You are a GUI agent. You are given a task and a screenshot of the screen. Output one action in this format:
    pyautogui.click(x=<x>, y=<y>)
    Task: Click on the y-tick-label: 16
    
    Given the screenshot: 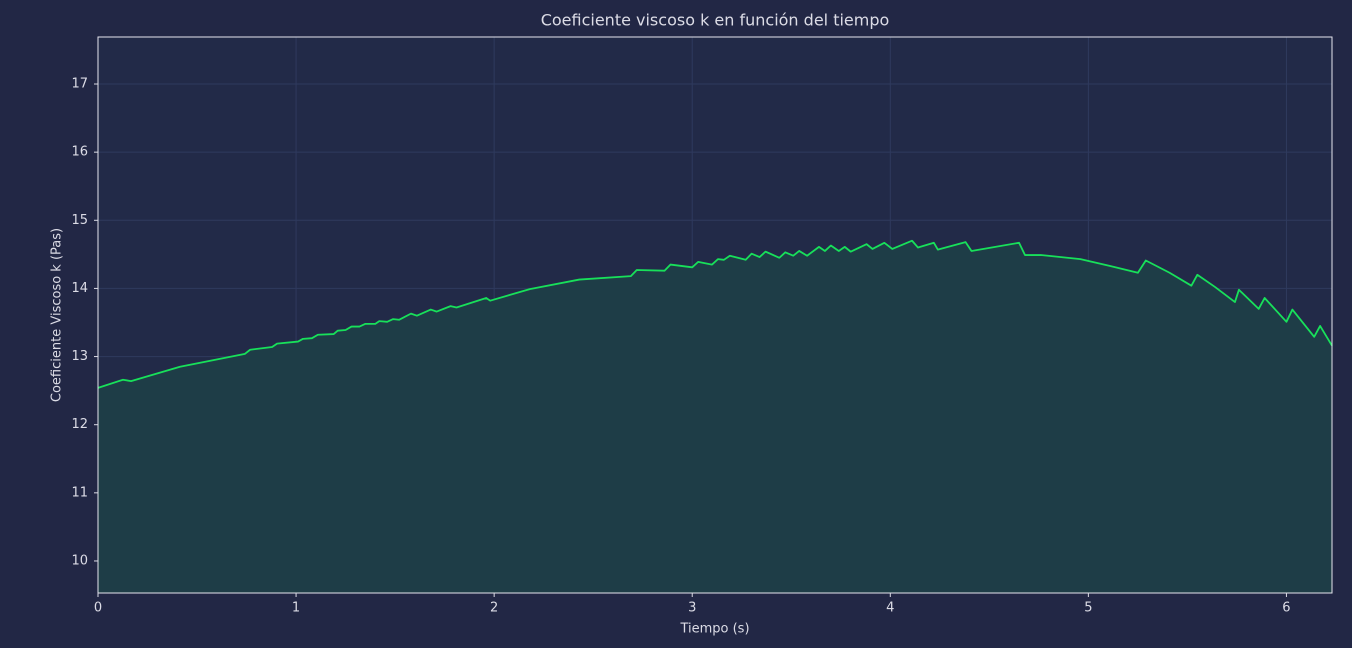 What is the action you would take?
    pyautogui.click(x=79, y=152)
    